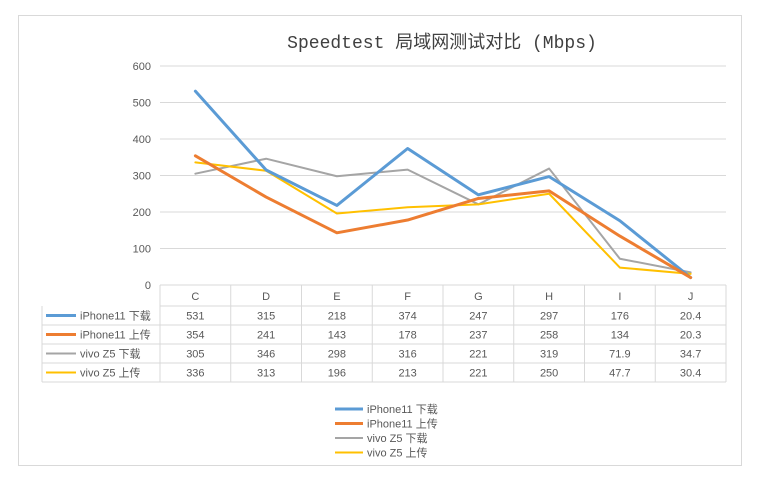 This screenshot has height=487, width=771. I want to click on x-category-label: G, so click(478, 297).